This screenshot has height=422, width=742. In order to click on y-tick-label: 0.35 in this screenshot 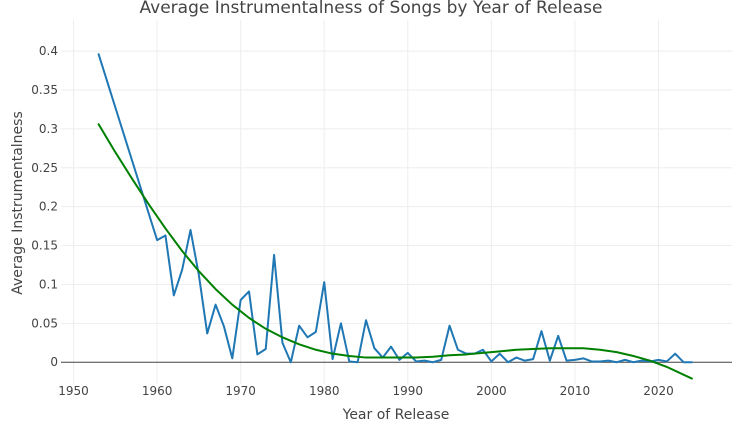, I will do `click(44, 90)`.